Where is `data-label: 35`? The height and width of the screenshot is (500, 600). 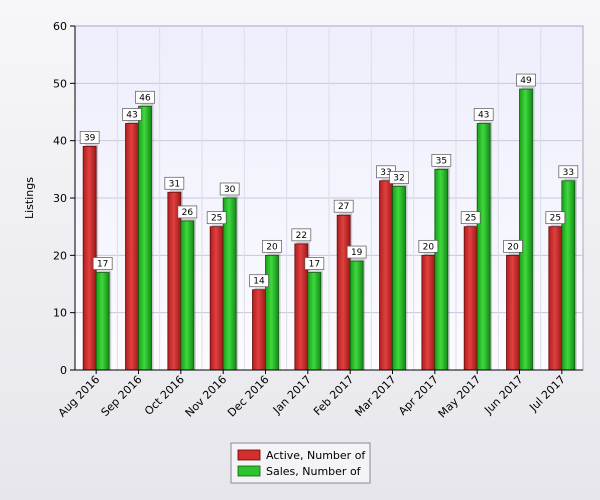
data-label: 35 is located at coordinates (441, 161).